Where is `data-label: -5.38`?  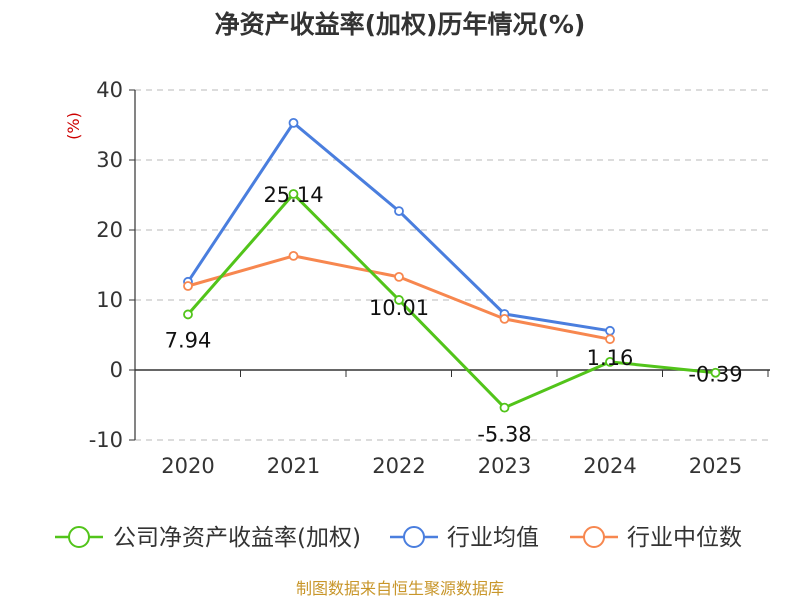
data-label: -5.38 is located at coordinates (504, 435).